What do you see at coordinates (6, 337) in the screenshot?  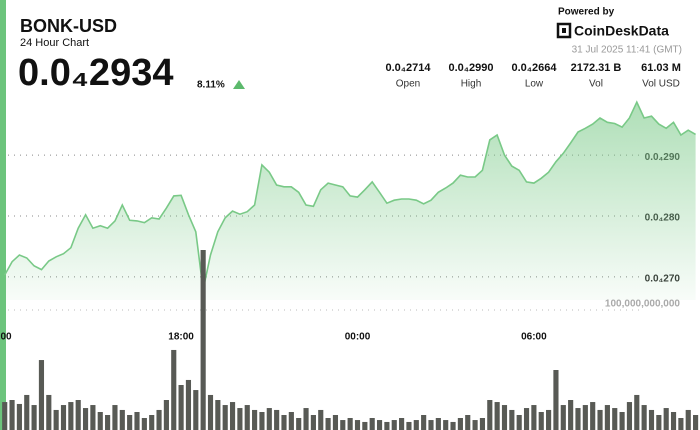 I see `x-tick-label: 00` at bounding box center [6, 337].